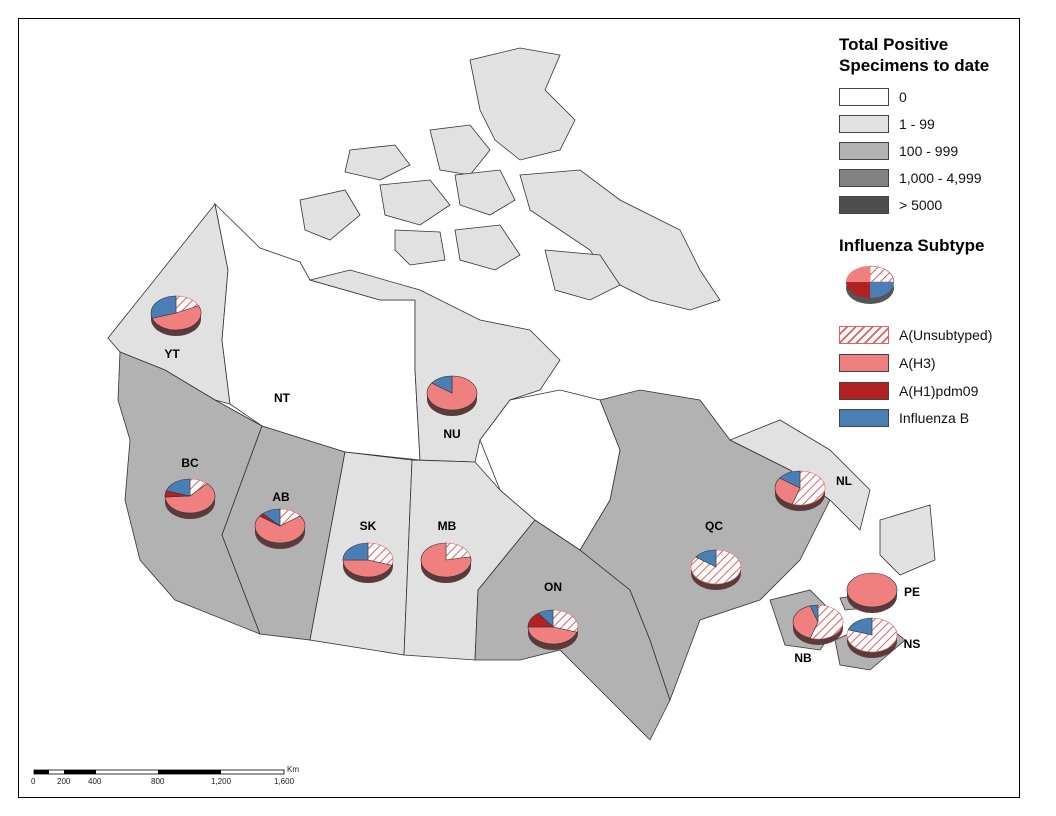 This screenshot has width=1056, height=816. What do you see at coordinates (903, 97) in the screenshot?
I see `legend-class-label: 0` at bounding box center [903, 97].